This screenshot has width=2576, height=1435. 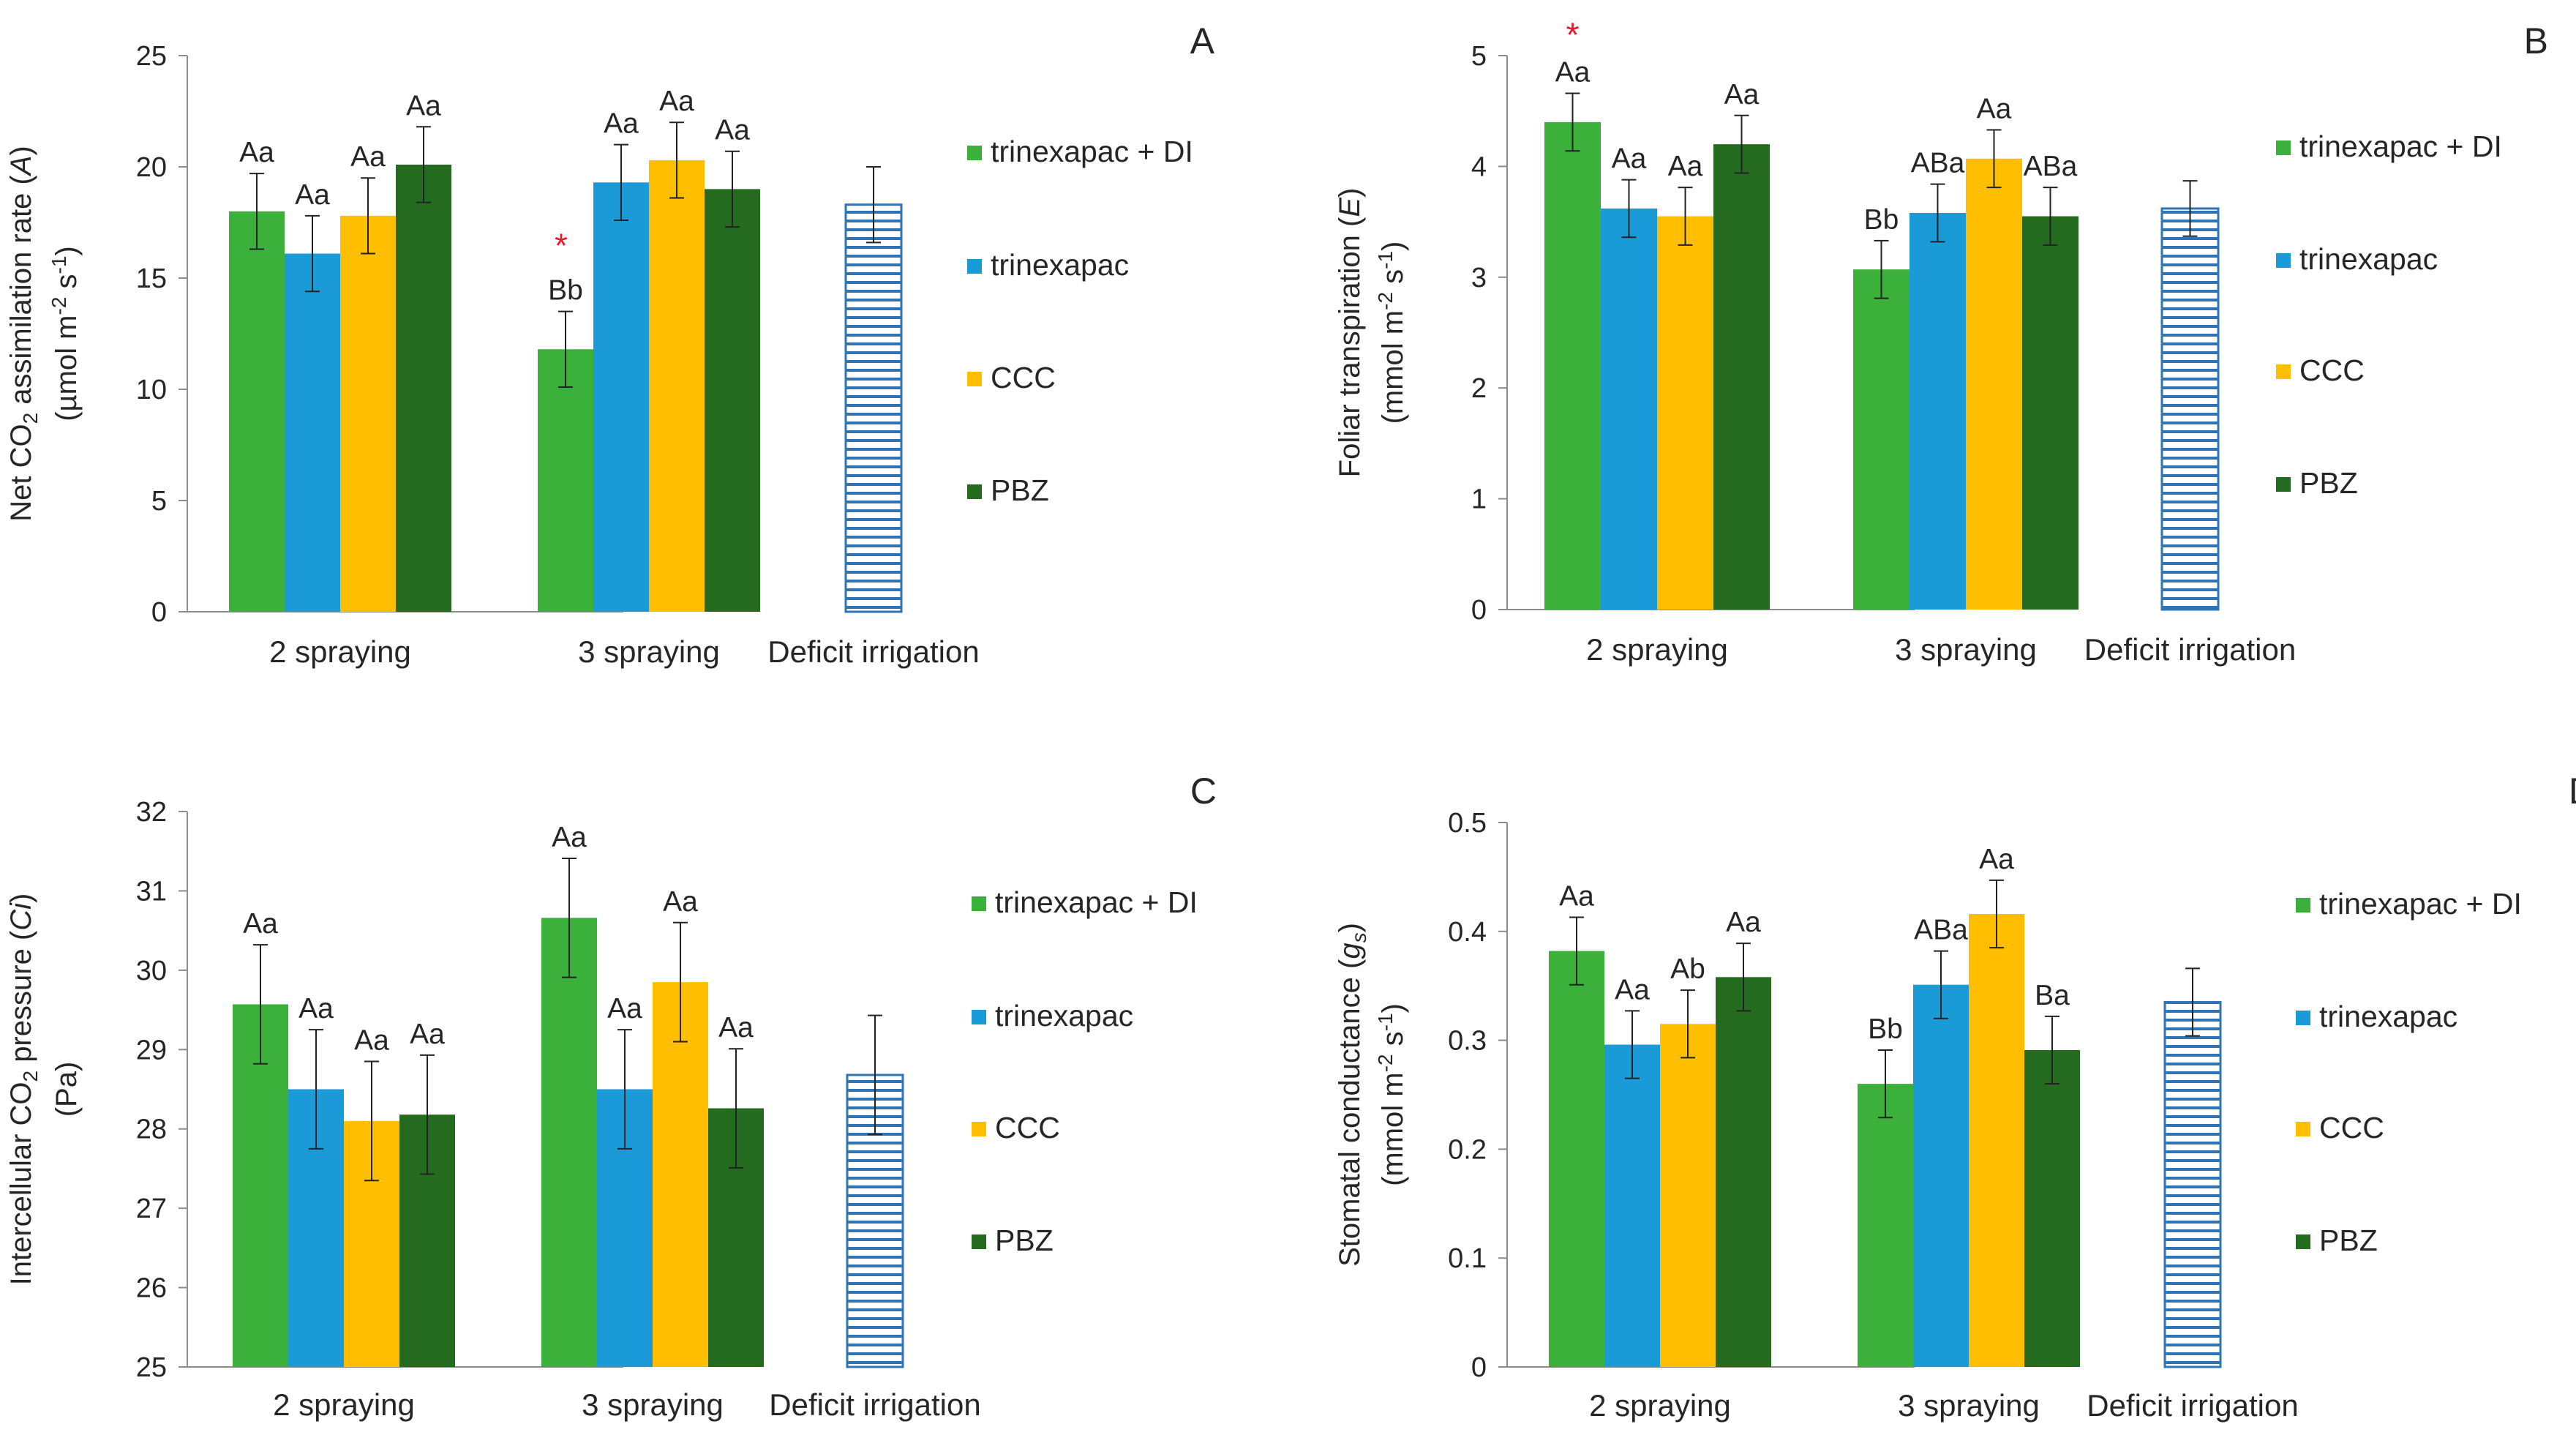 What do you see at coordinates (151, 278) in the screenshot?
I see `y-tick-label: 15` at bounding box center [151, 278].